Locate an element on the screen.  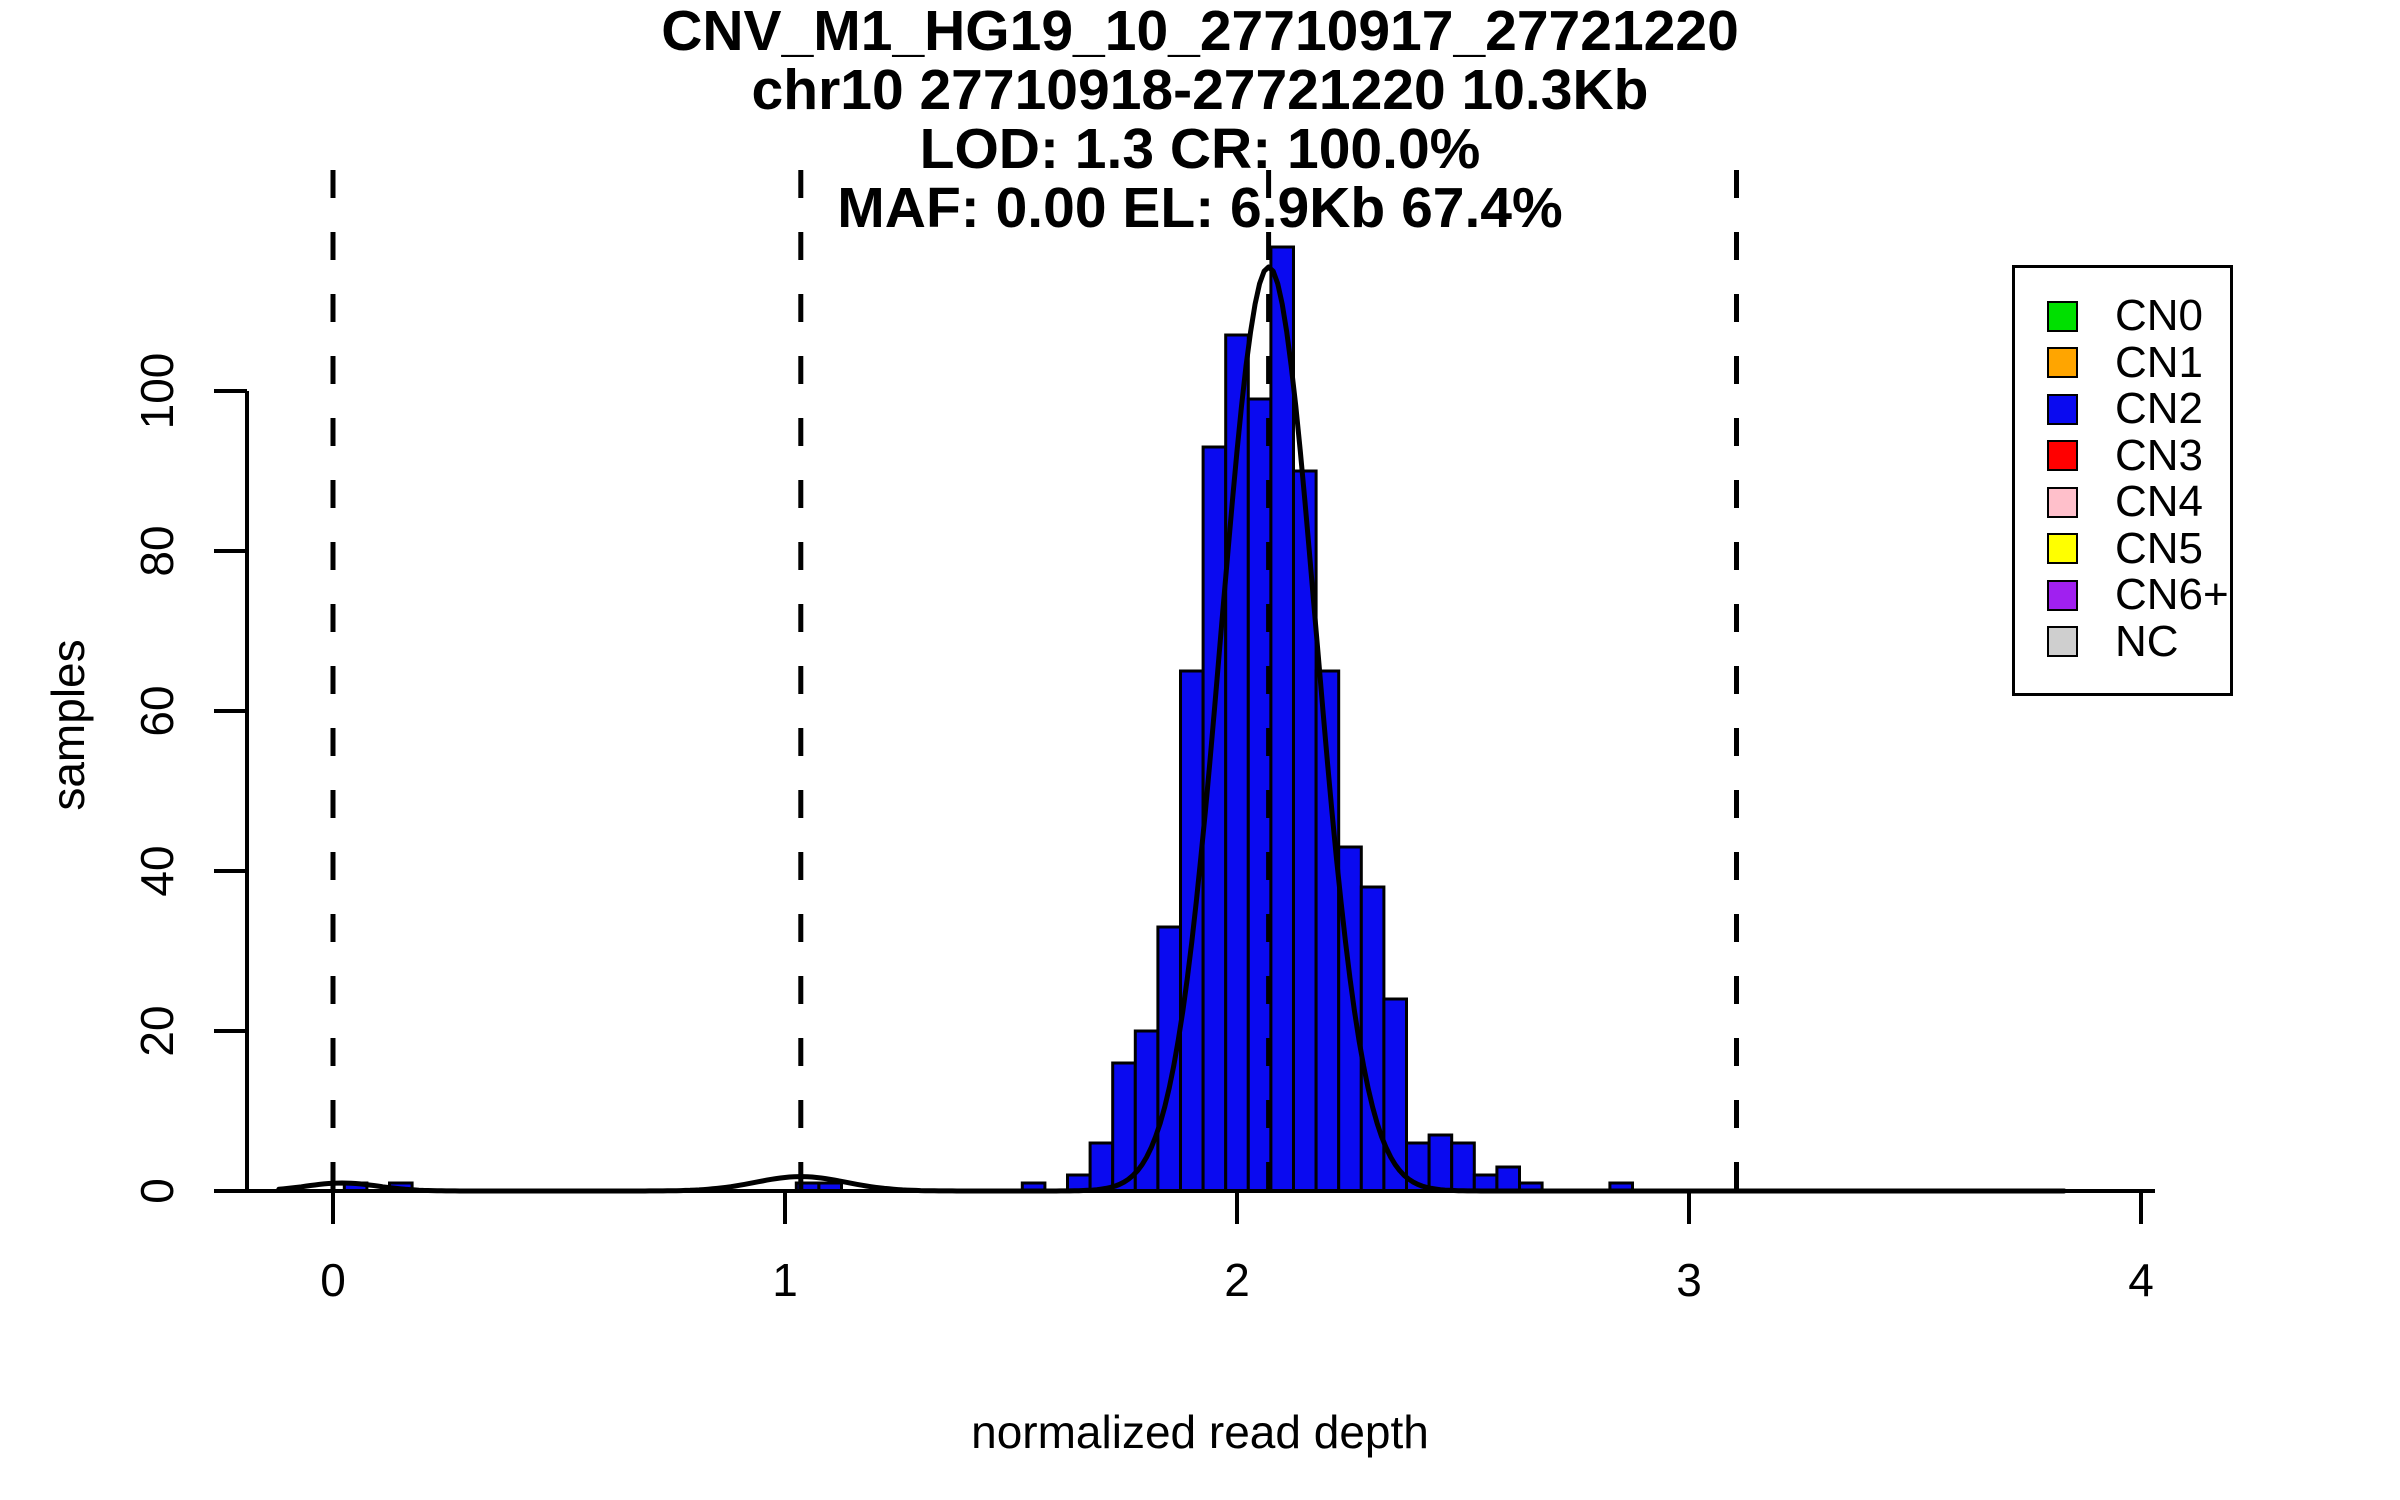
legend-item-CN0: CN0 is located at coordinates (2122, 316).